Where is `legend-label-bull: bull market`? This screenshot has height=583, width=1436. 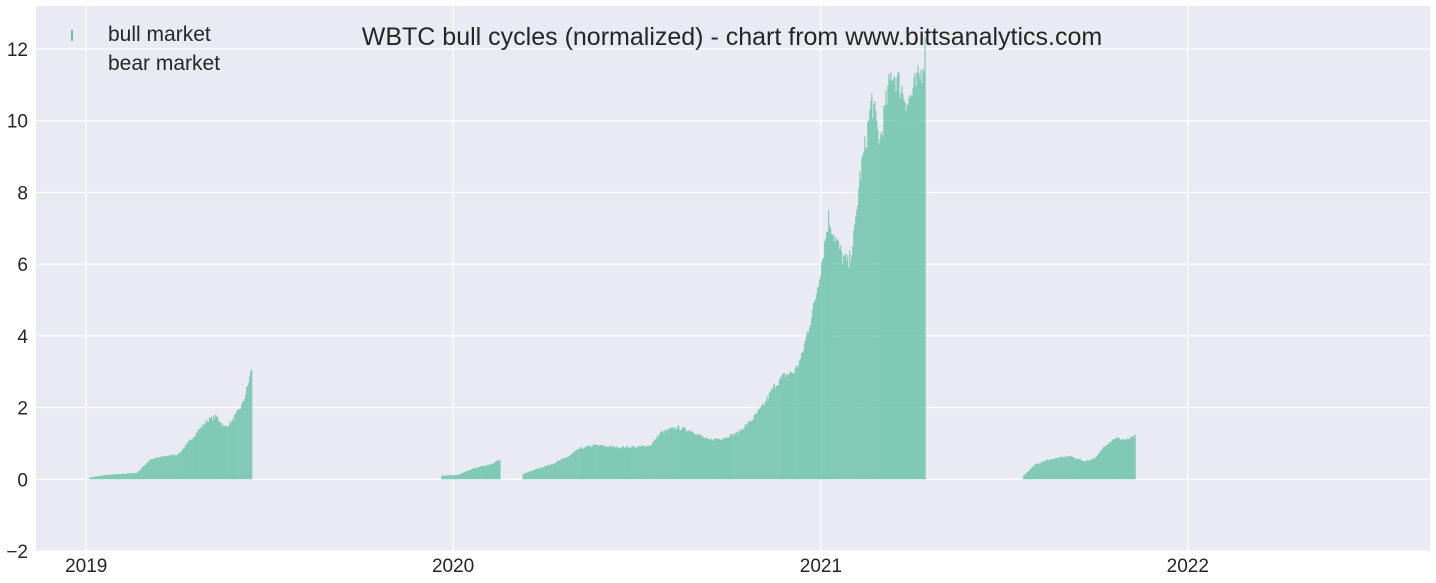
legend-label-bull: bull market is located at coordinates (159, 34).